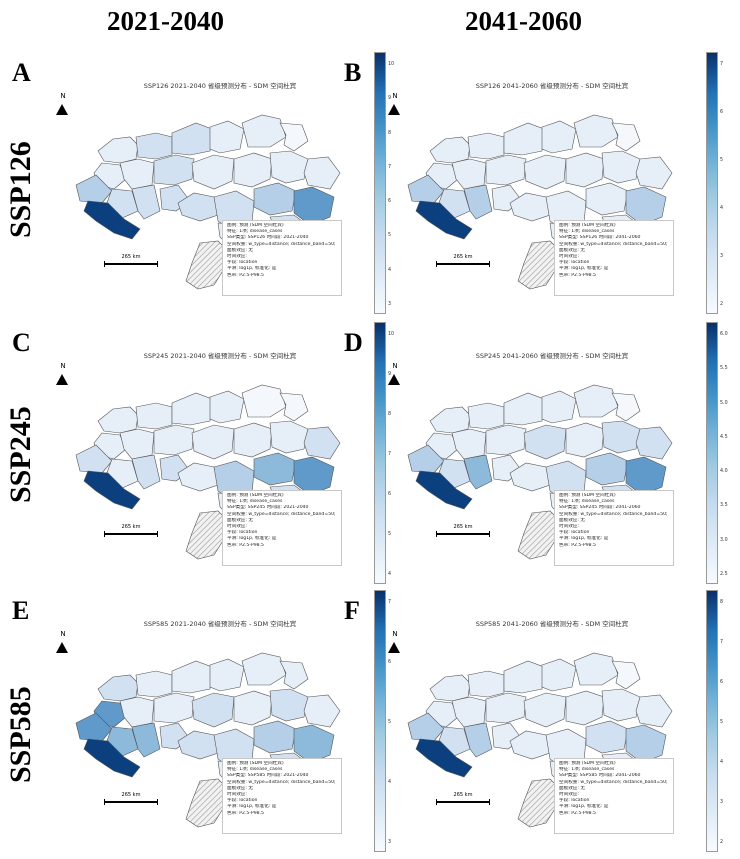  I want to click on legend-line: 特征: 1项; disease_cases, so click(255, 232).